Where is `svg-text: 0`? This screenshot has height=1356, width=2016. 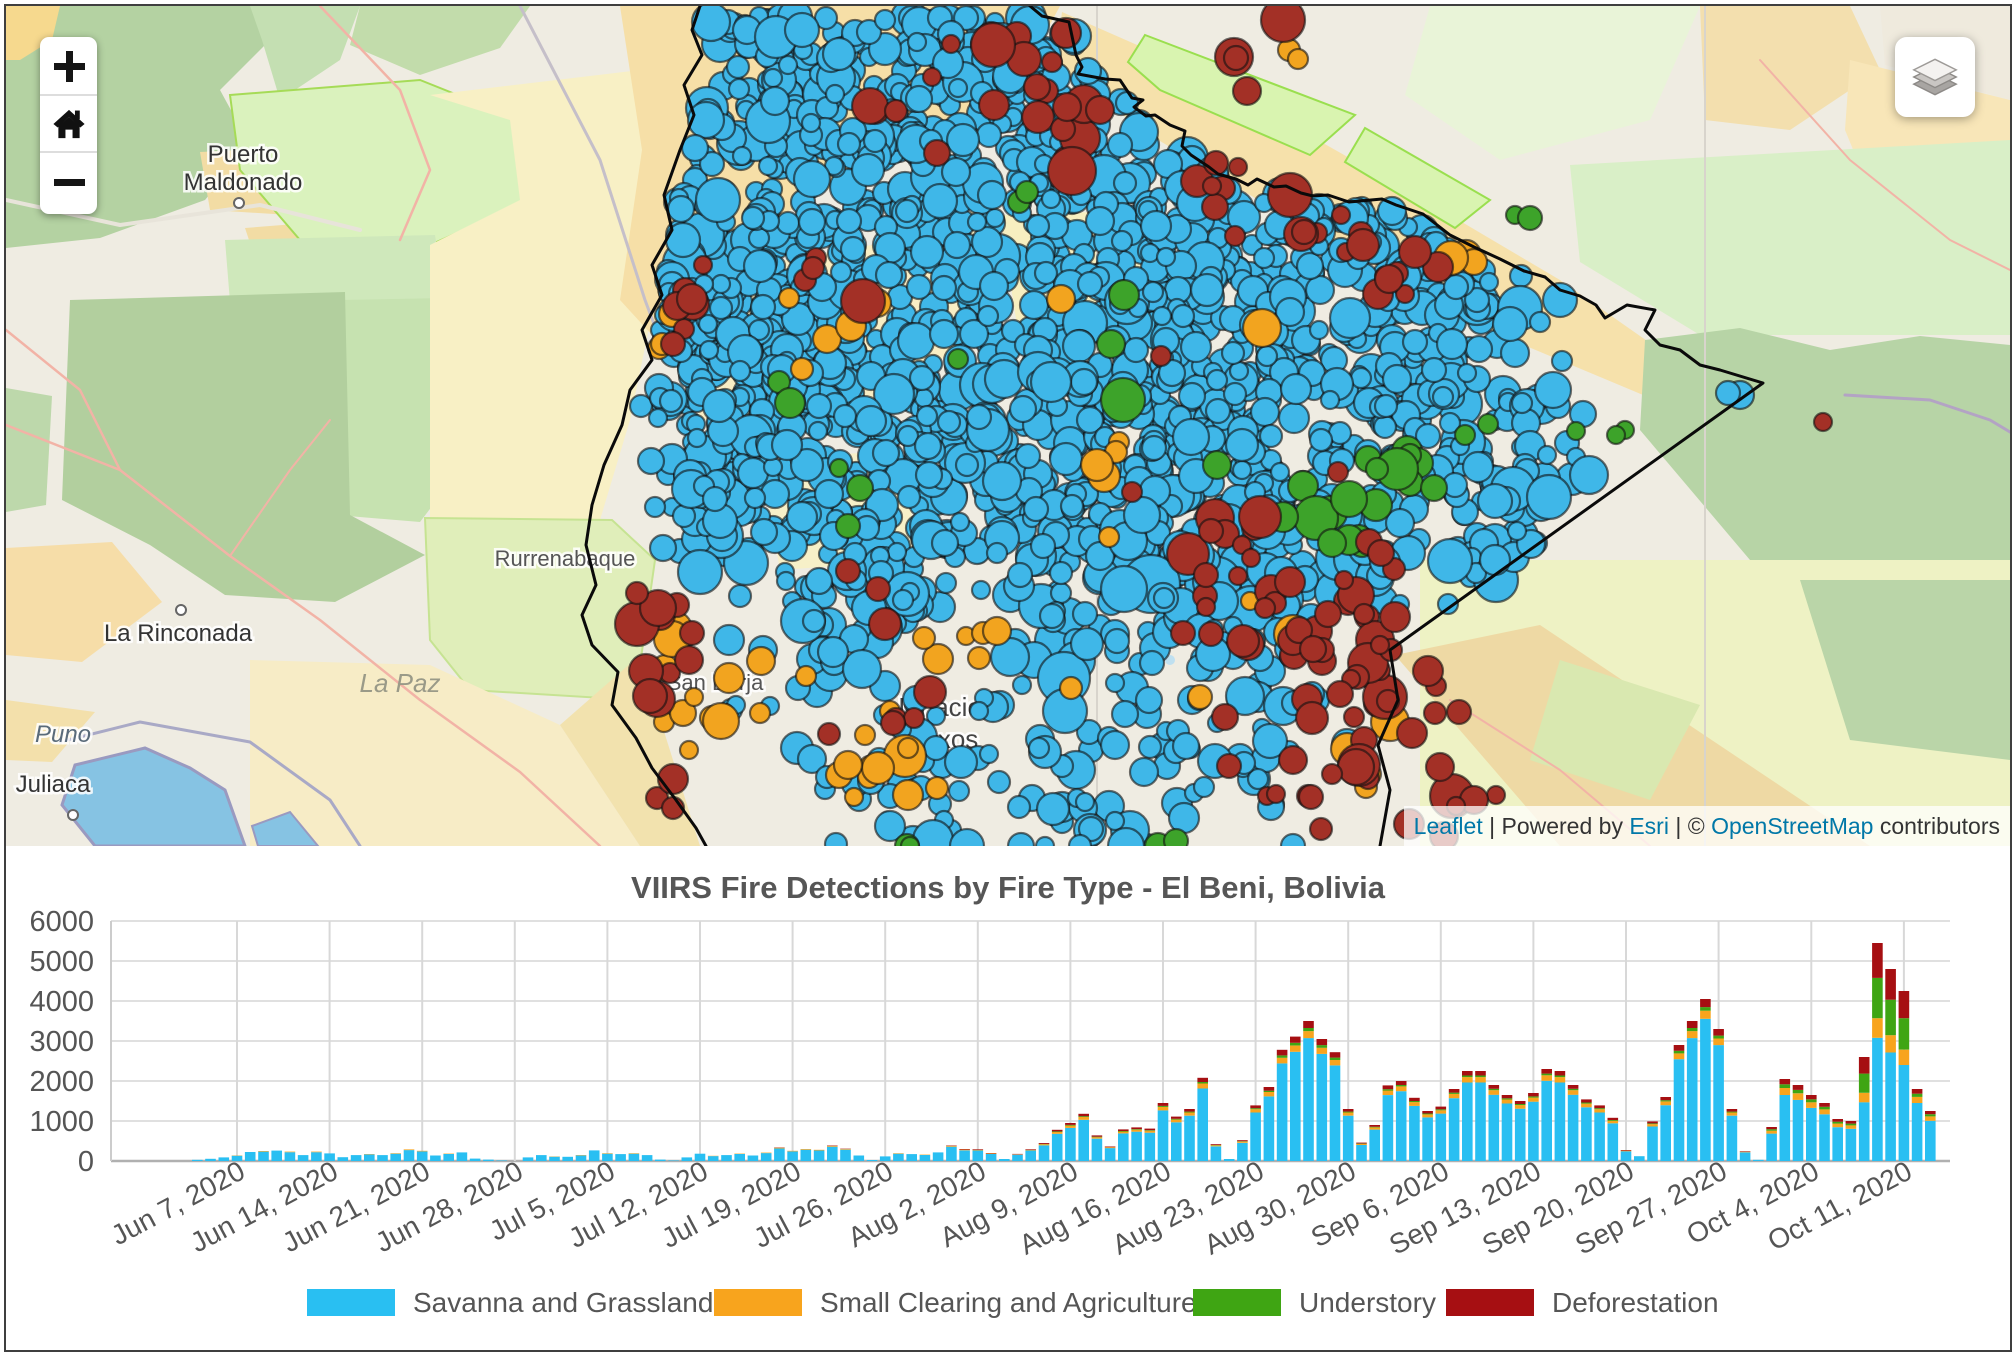
svg-text: 0 is located at coordinates (86, 1162).